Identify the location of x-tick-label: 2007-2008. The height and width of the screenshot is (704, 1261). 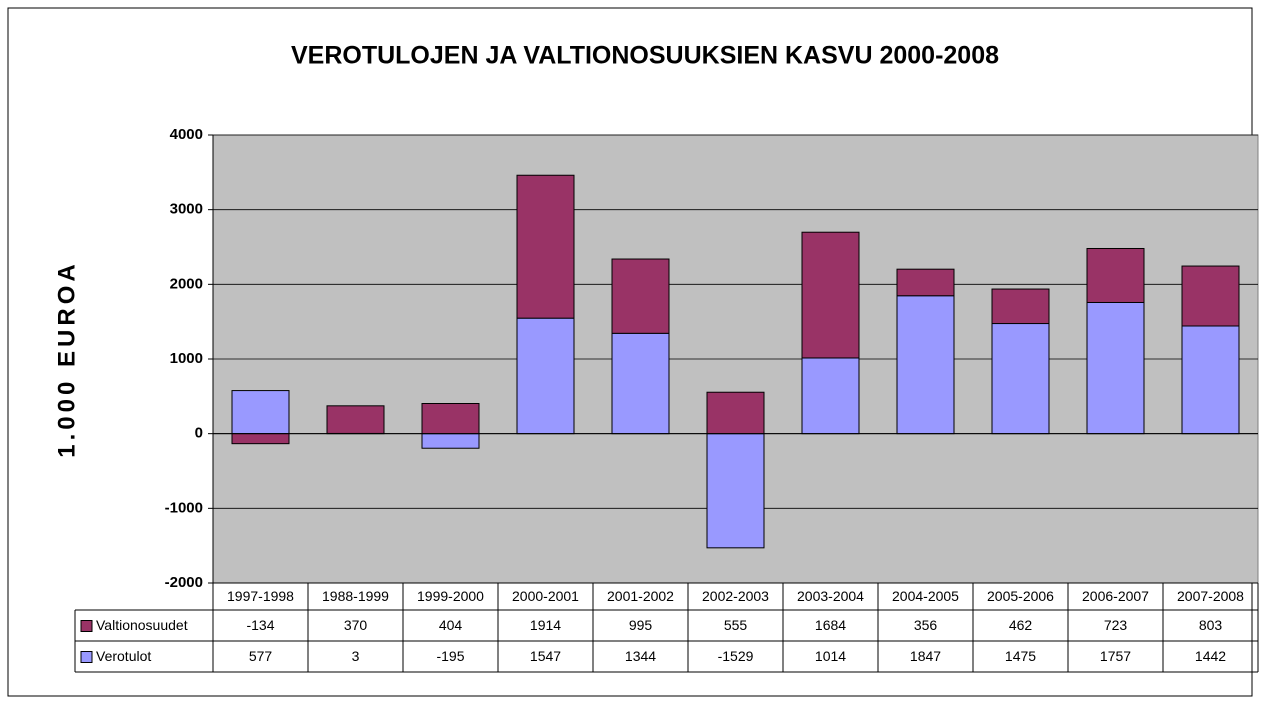
(1210, 596).